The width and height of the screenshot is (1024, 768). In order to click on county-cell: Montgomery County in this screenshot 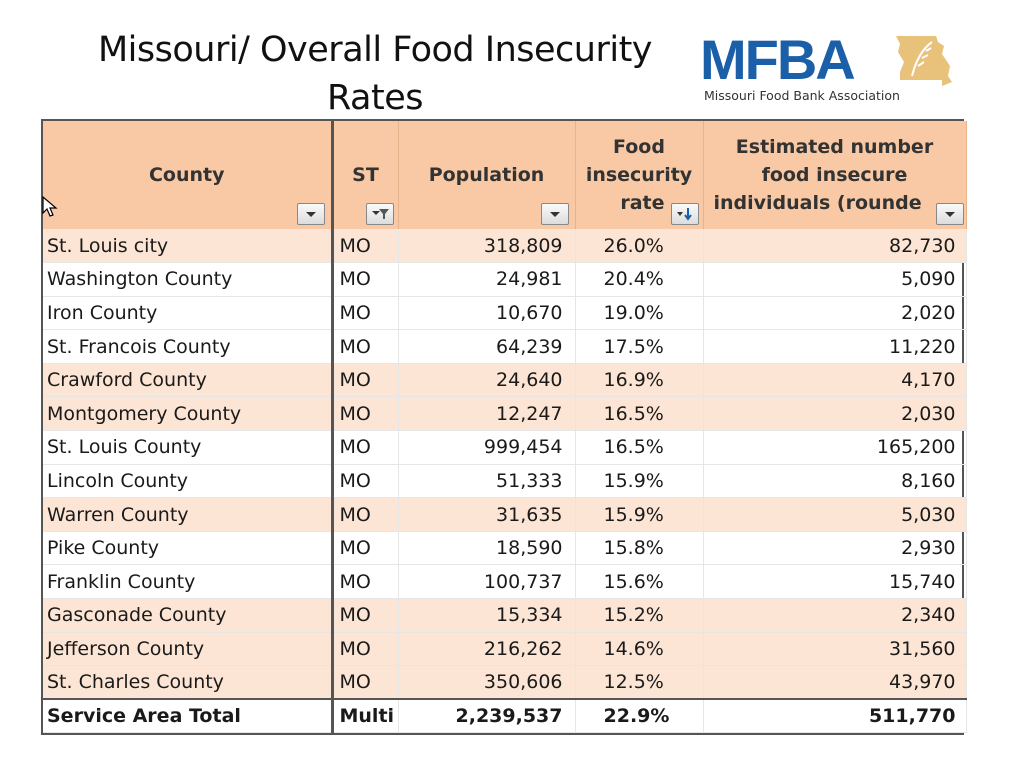, I will do `click(188, 414)`.